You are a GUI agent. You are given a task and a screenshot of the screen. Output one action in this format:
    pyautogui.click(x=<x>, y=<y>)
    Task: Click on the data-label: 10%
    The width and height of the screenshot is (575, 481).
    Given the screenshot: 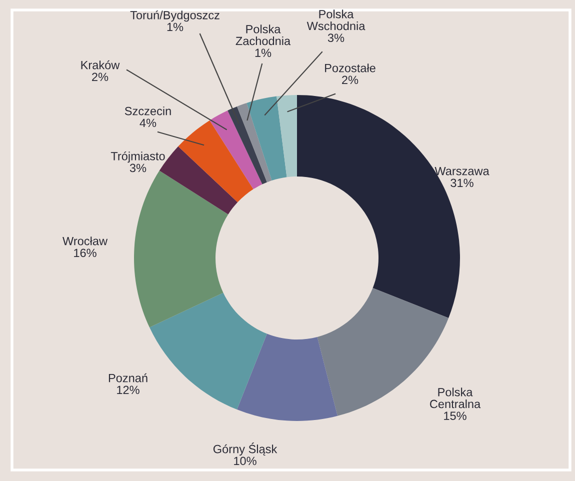 What is the action you would take?
    pyautogui.click(x=245, y=461)
    